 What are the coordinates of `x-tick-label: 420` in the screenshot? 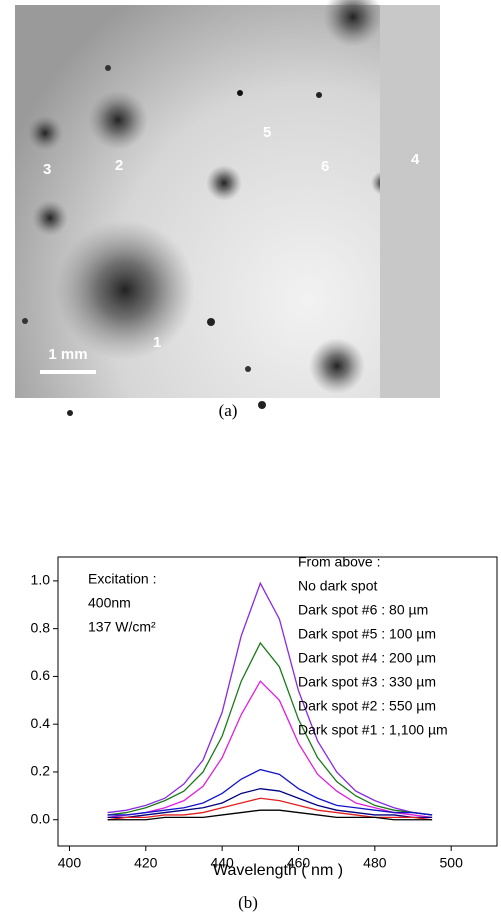 It's located at (146, 863).